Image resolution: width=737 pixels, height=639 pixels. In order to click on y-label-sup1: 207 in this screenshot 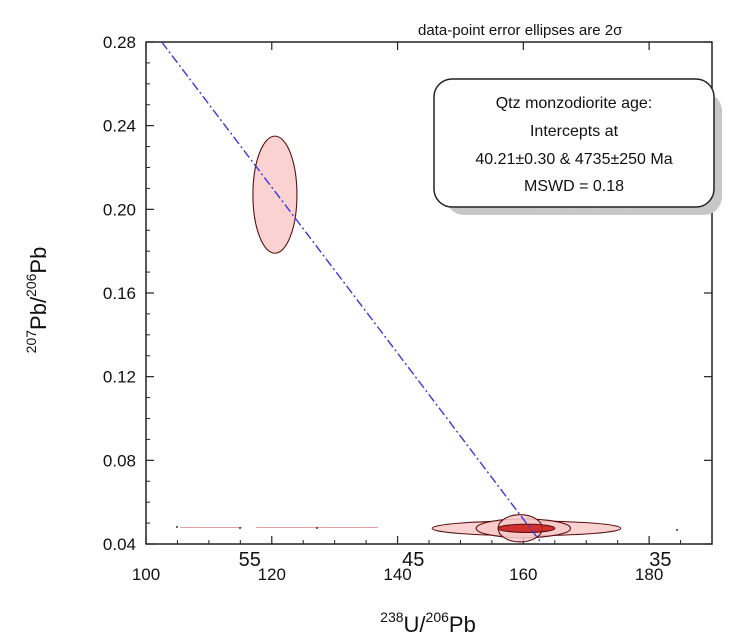, I will do `click(31, 342)`.